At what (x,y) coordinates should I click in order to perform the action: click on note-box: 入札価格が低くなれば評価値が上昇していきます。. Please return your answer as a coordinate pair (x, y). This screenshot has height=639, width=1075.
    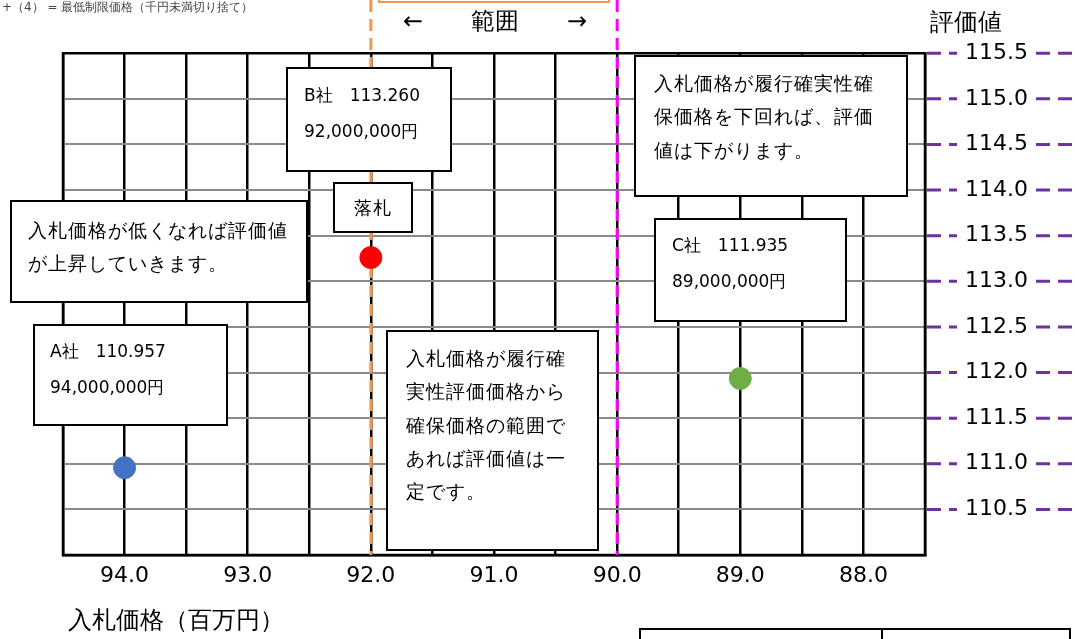
    Looking at the image, I should click on (159, 251).